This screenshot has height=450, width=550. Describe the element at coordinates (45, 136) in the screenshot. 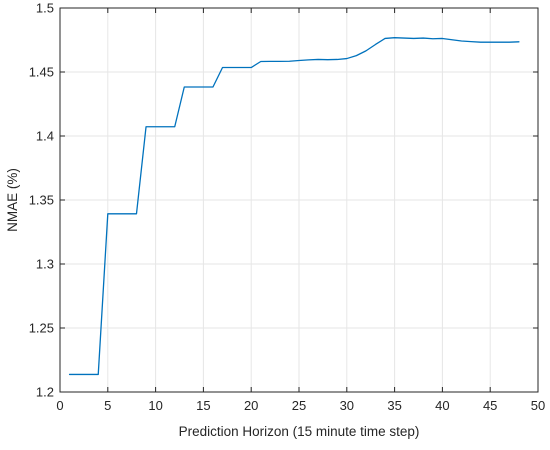

I see `y-tick-label: 1.4` at that location.